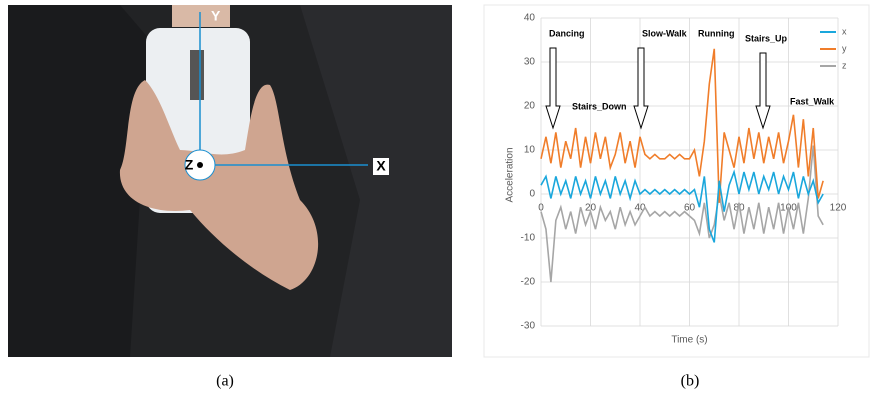  Describe the element at coordinates (640, 208) in the screenshot. I see `x-tick-label: 40` at that location.